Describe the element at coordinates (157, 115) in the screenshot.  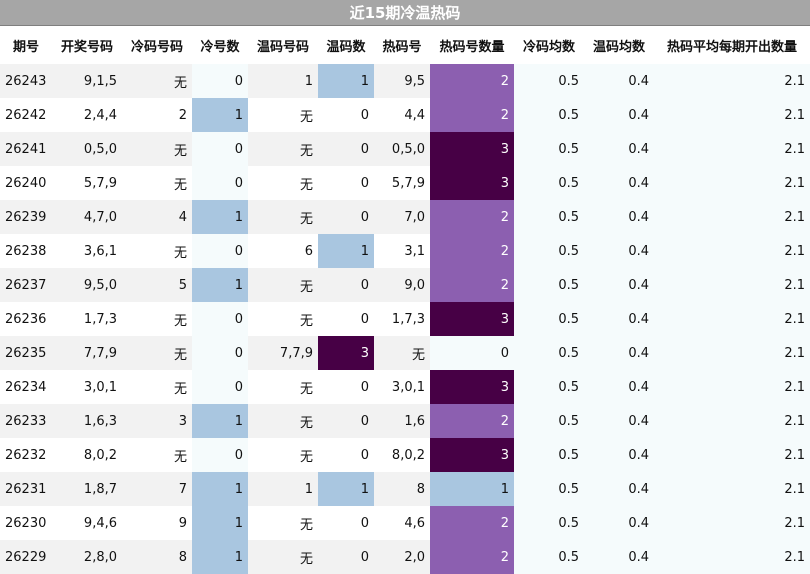
I see `cell-cold-numbers: 2` at that location.